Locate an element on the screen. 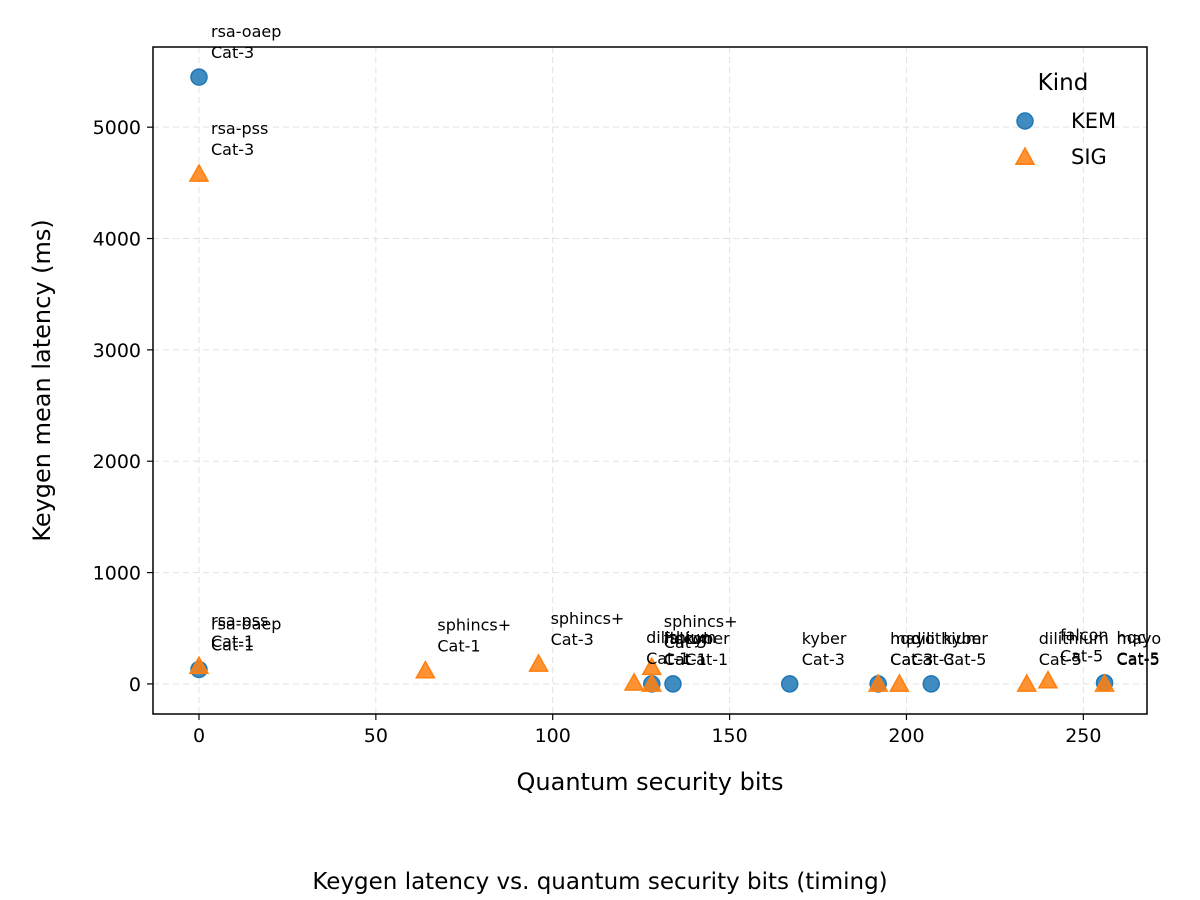  kem-point-label: hqc Cat-5 is located at coordinates (1138, 648).